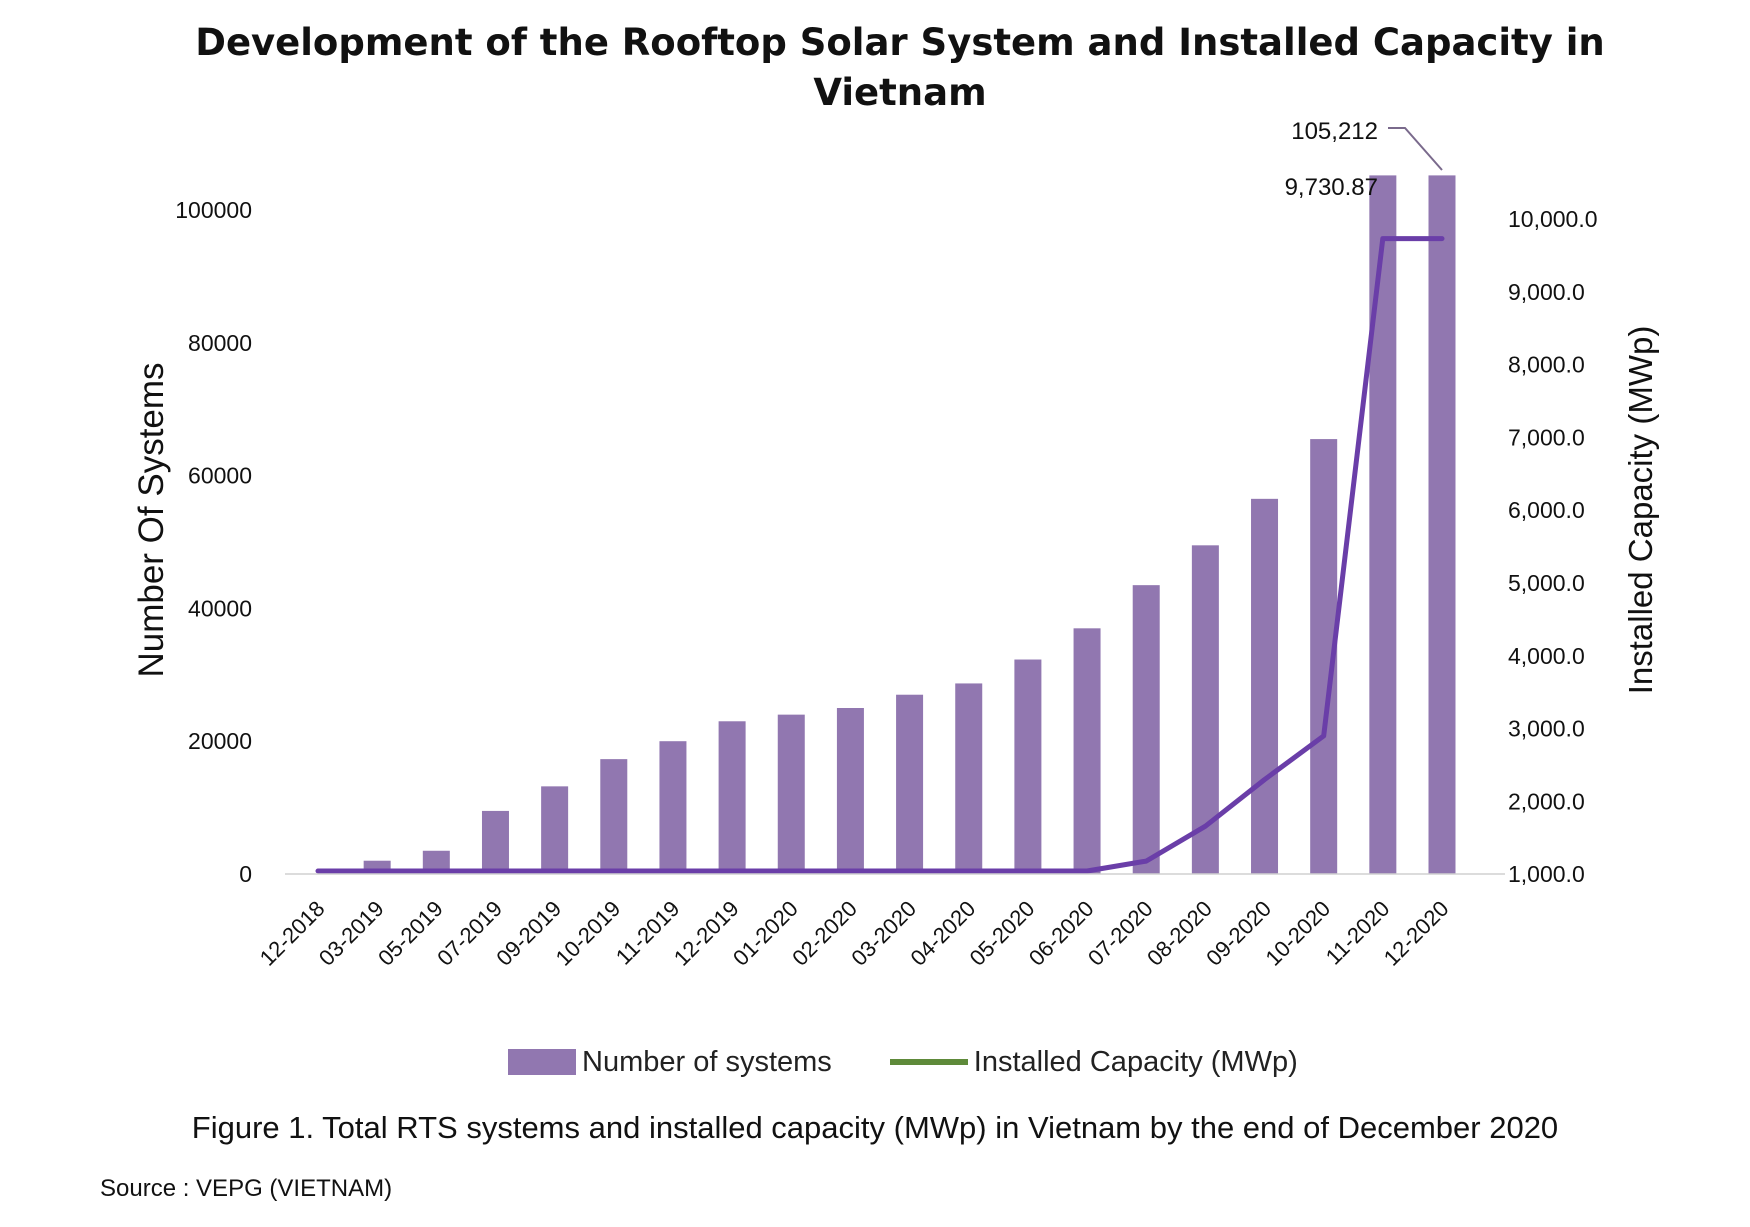 This screenshot has width=1750, height=1227. What do you see at coordinates (942, 933) in the screenshot?
I see `x-tick-label: 04-2020` at bounding box center [942, 933].